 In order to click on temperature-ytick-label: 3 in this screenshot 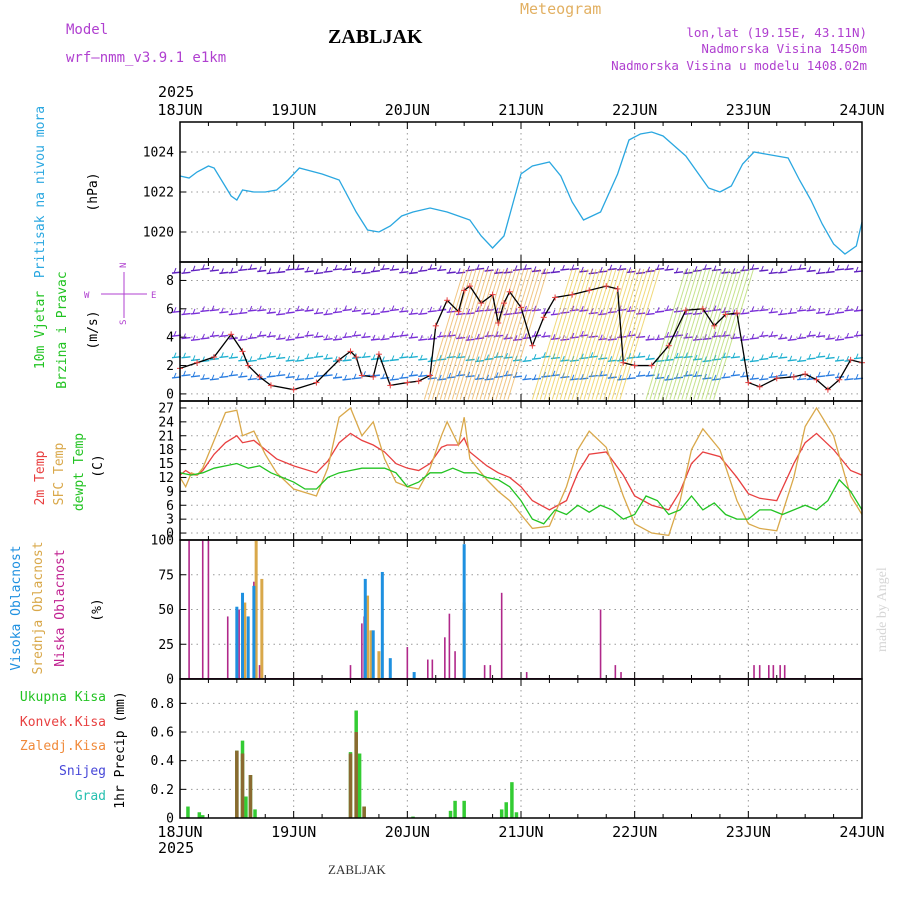, I will do `click(170, 520)`.